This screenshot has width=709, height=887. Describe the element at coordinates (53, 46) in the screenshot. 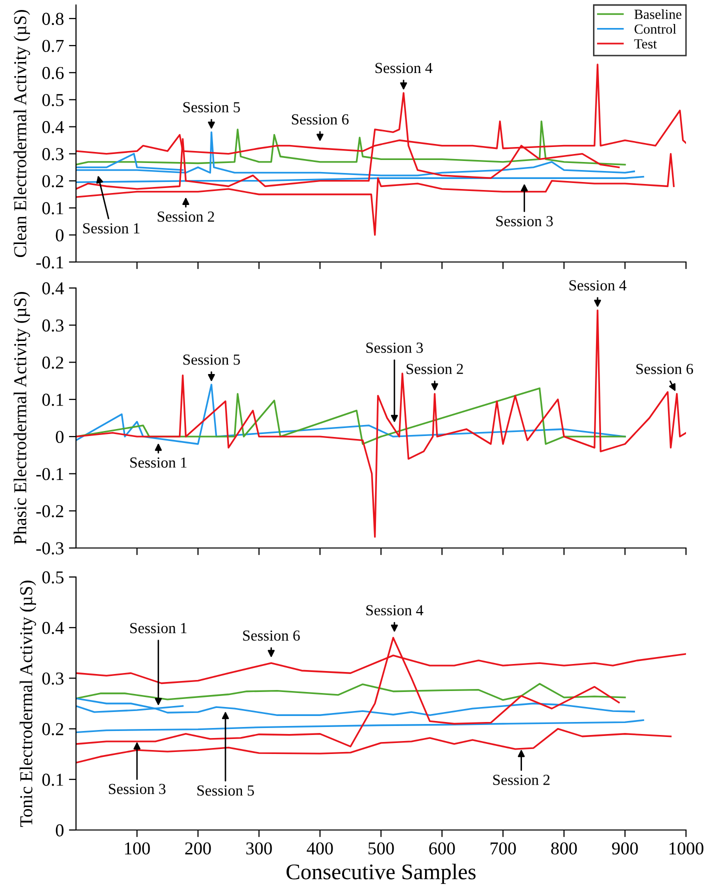

I see `y-tick-label: 0.7` at that location.